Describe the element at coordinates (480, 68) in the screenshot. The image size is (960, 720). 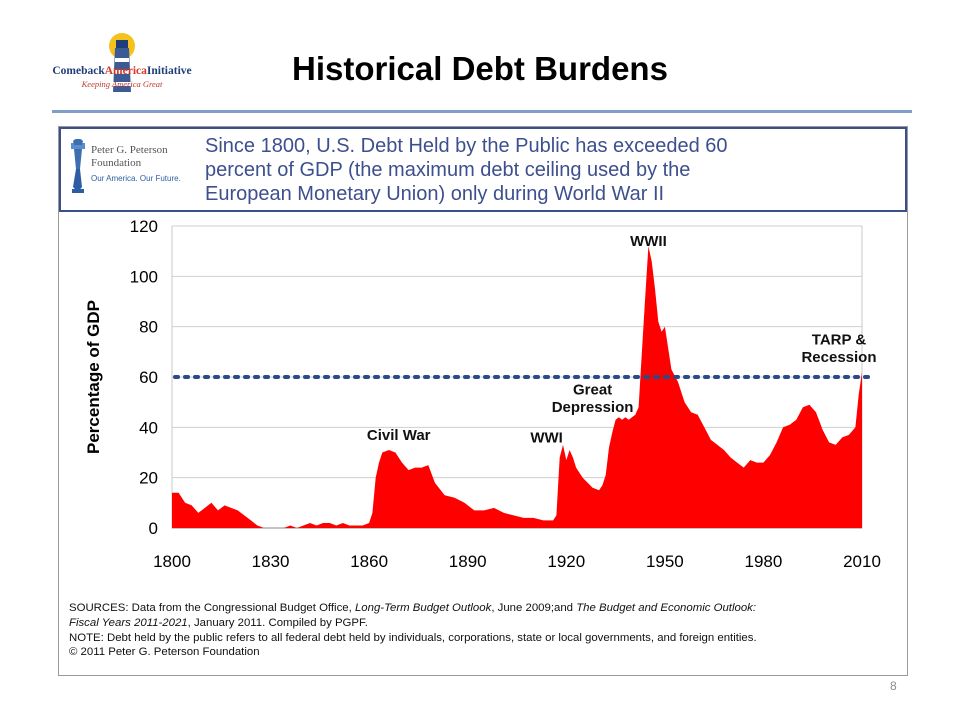
I see `slide-title: Historical Debt Burdens` at that location.